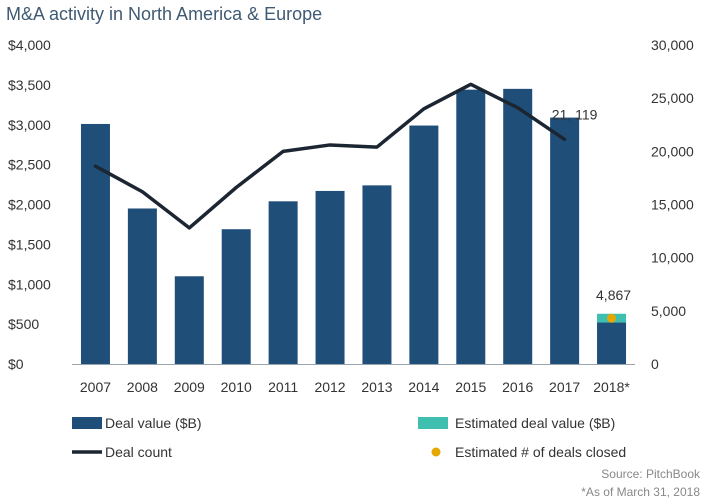 The image size is (705, 500). I want to click on right-tick-label: 0, so click(655, 364).